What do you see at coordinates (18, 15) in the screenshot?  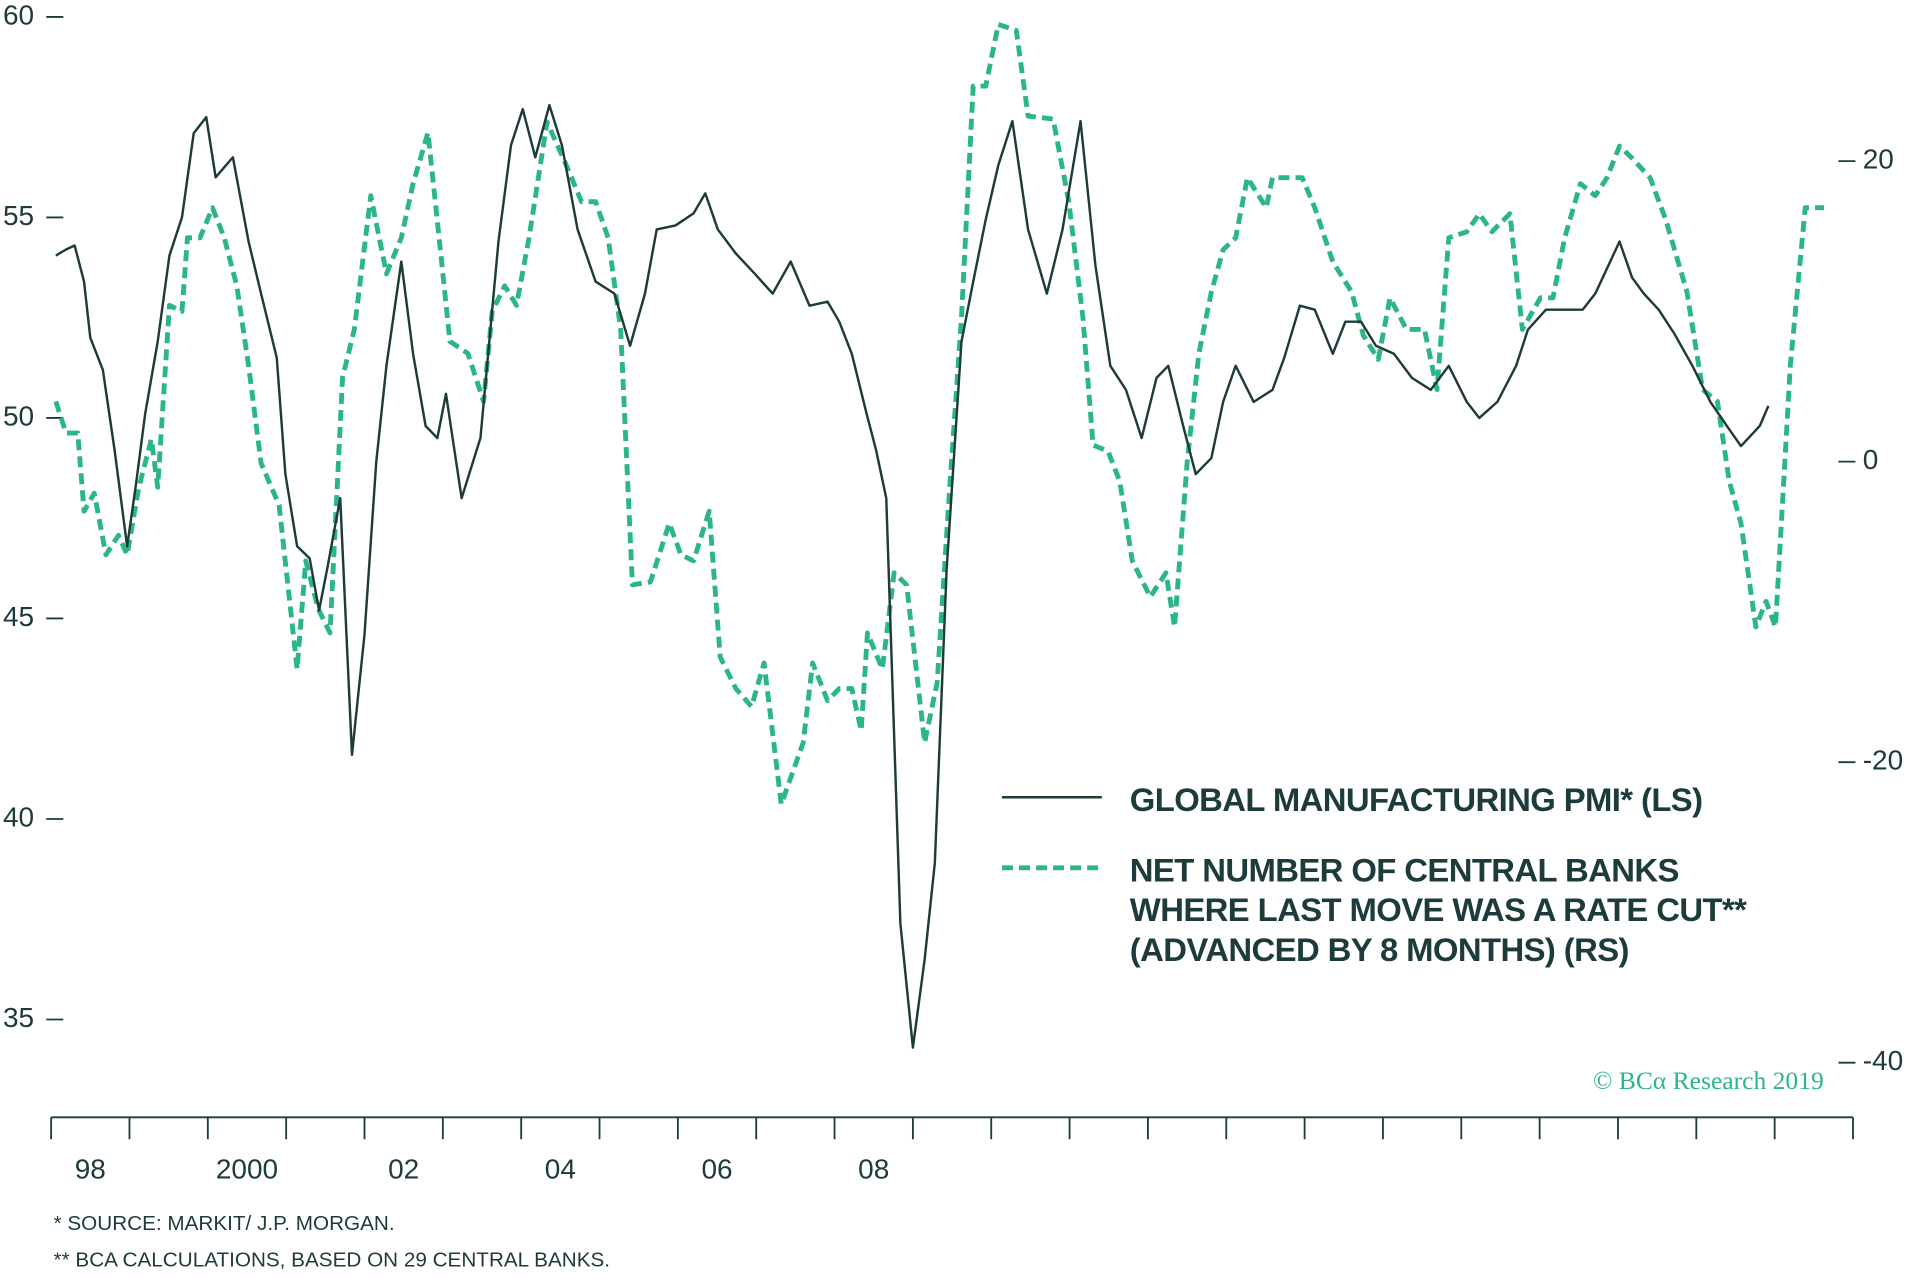 I see `y-tick-label: 60` at bounding box center [18, 15].